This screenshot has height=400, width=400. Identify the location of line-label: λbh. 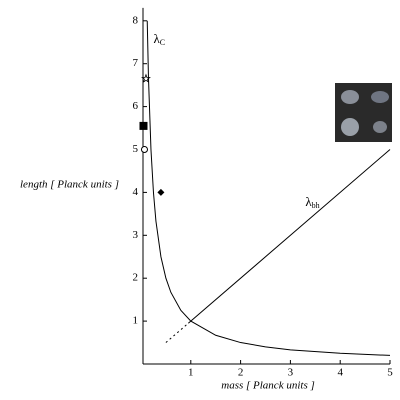
(312, 202).